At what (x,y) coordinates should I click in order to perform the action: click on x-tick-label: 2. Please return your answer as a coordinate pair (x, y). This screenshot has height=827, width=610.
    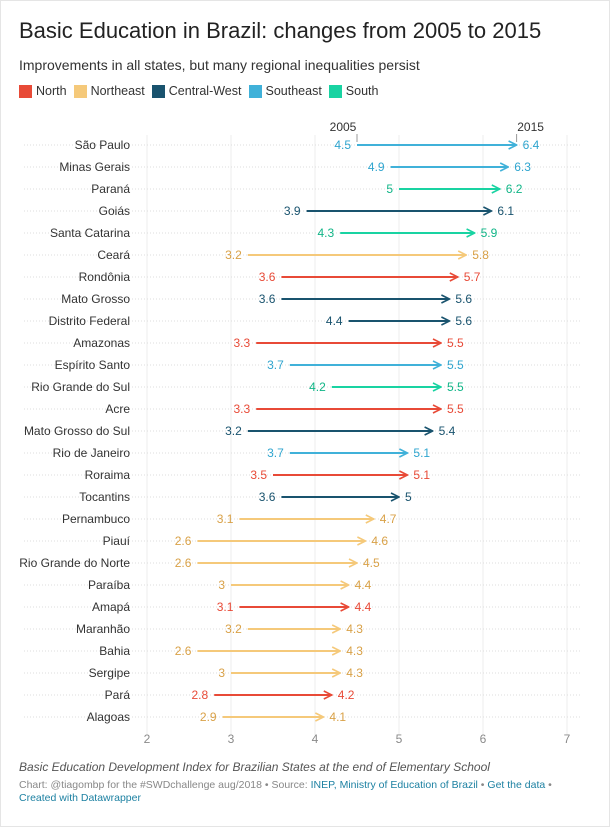
    Looking at the image, I should click on (147, 739).